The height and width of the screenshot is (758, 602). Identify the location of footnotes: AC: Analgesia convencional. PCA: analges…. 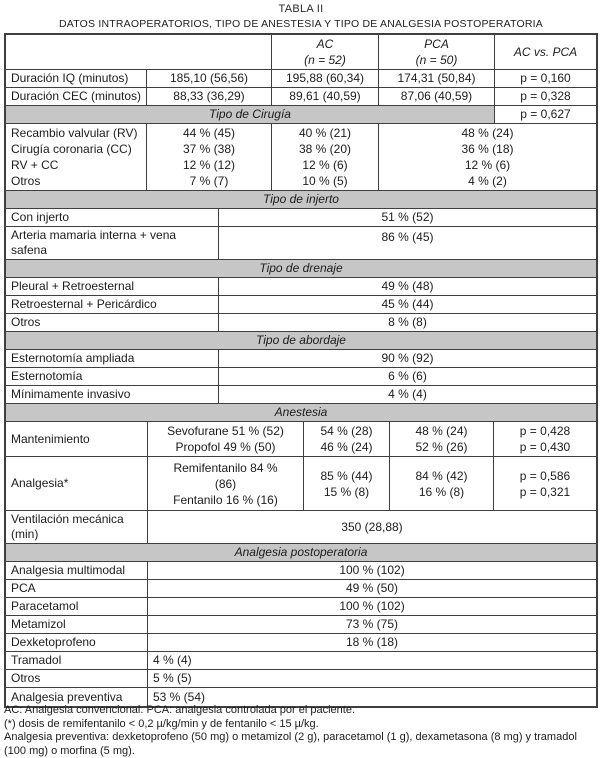
(302, 731).